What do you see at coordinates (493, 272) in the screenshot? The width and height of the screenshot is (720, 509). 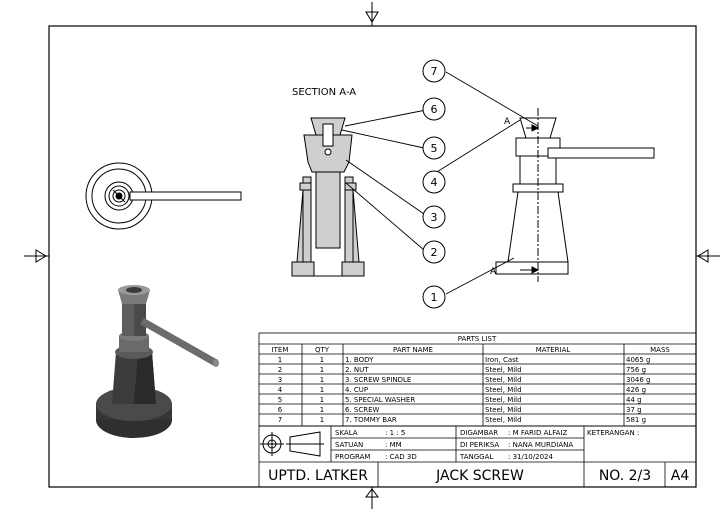 I see `section-marker-bottom: A` at bounding box center [493, 272].